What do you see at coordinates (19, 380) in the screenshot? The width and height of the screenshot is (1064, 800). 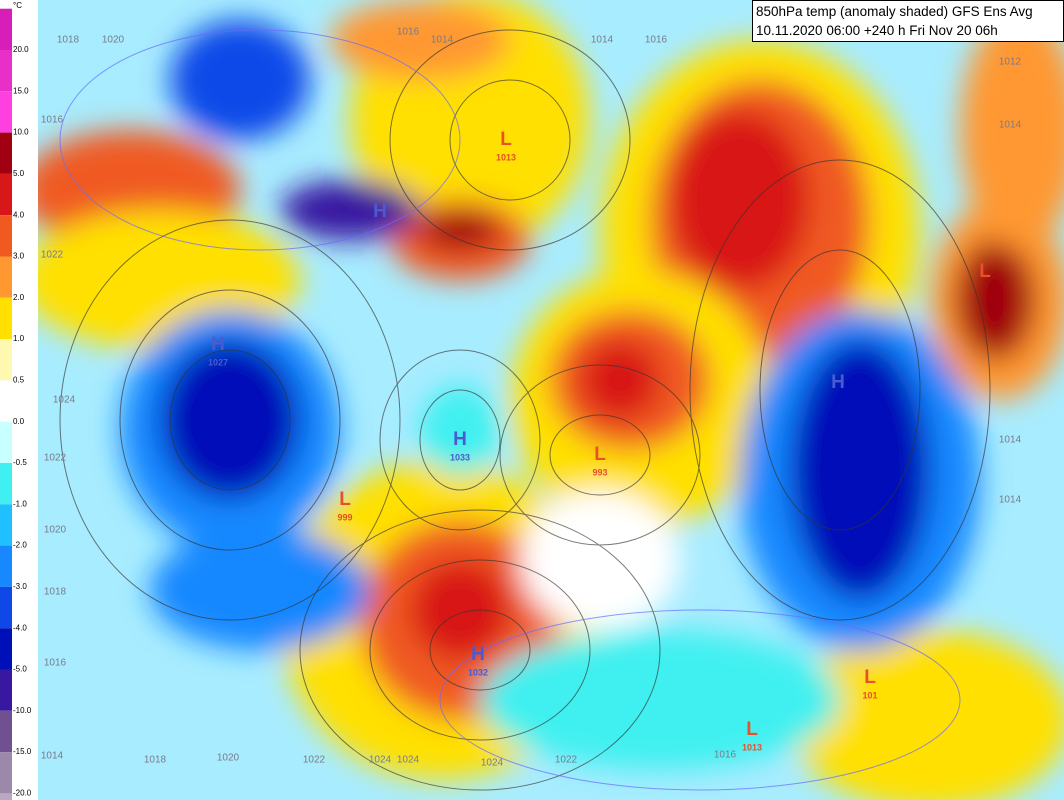 I see `colorbar-label: 0.5` at bounding box center [19, 380].